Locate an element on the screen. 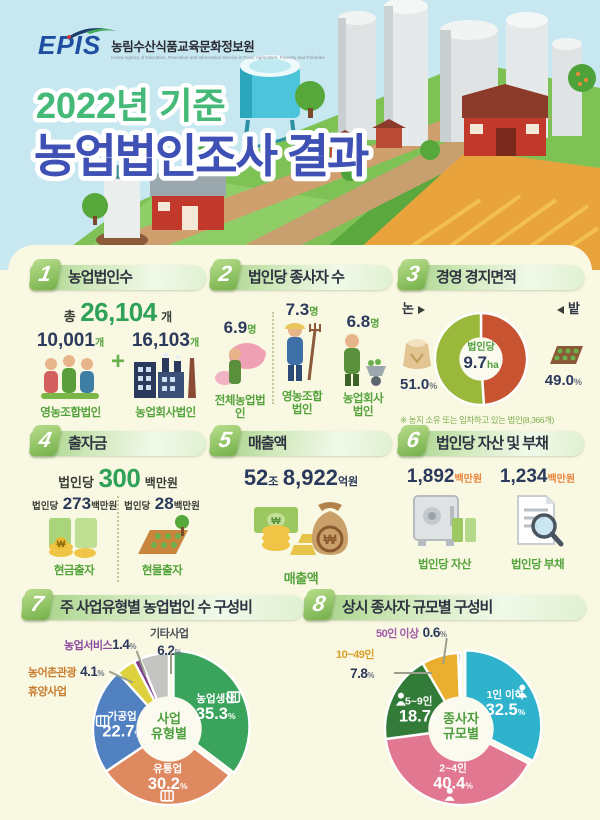 This screenshot has width=600, height=820. svg-text: 농업법인조사 결과 is located at coordinates (201, 156).